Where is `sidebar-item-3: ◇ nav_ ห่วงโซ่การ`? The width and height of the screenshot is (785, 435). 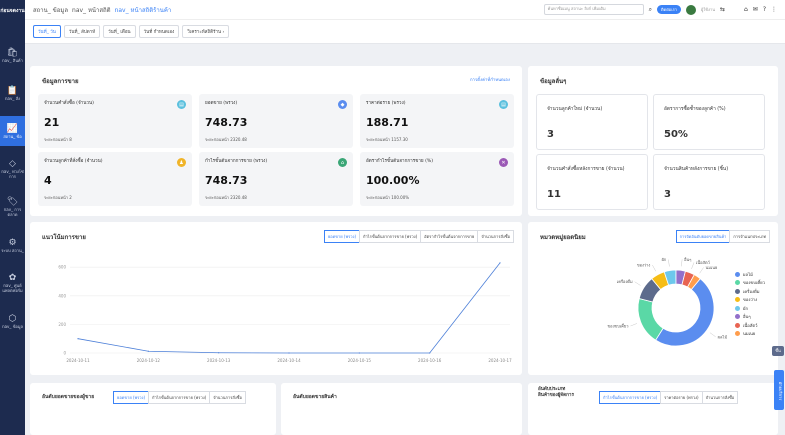 sidebar-item-3: ◇ nav_ ห่วงโซ่การ is located at coordinates (12, 169).